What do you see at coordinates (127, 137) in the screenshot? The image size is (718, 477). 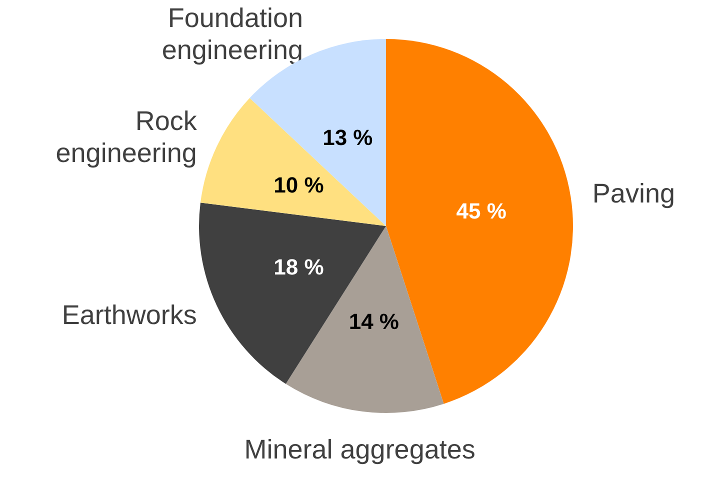 I see `slice-label: Rock engineering` at bounding box center [127, 137].